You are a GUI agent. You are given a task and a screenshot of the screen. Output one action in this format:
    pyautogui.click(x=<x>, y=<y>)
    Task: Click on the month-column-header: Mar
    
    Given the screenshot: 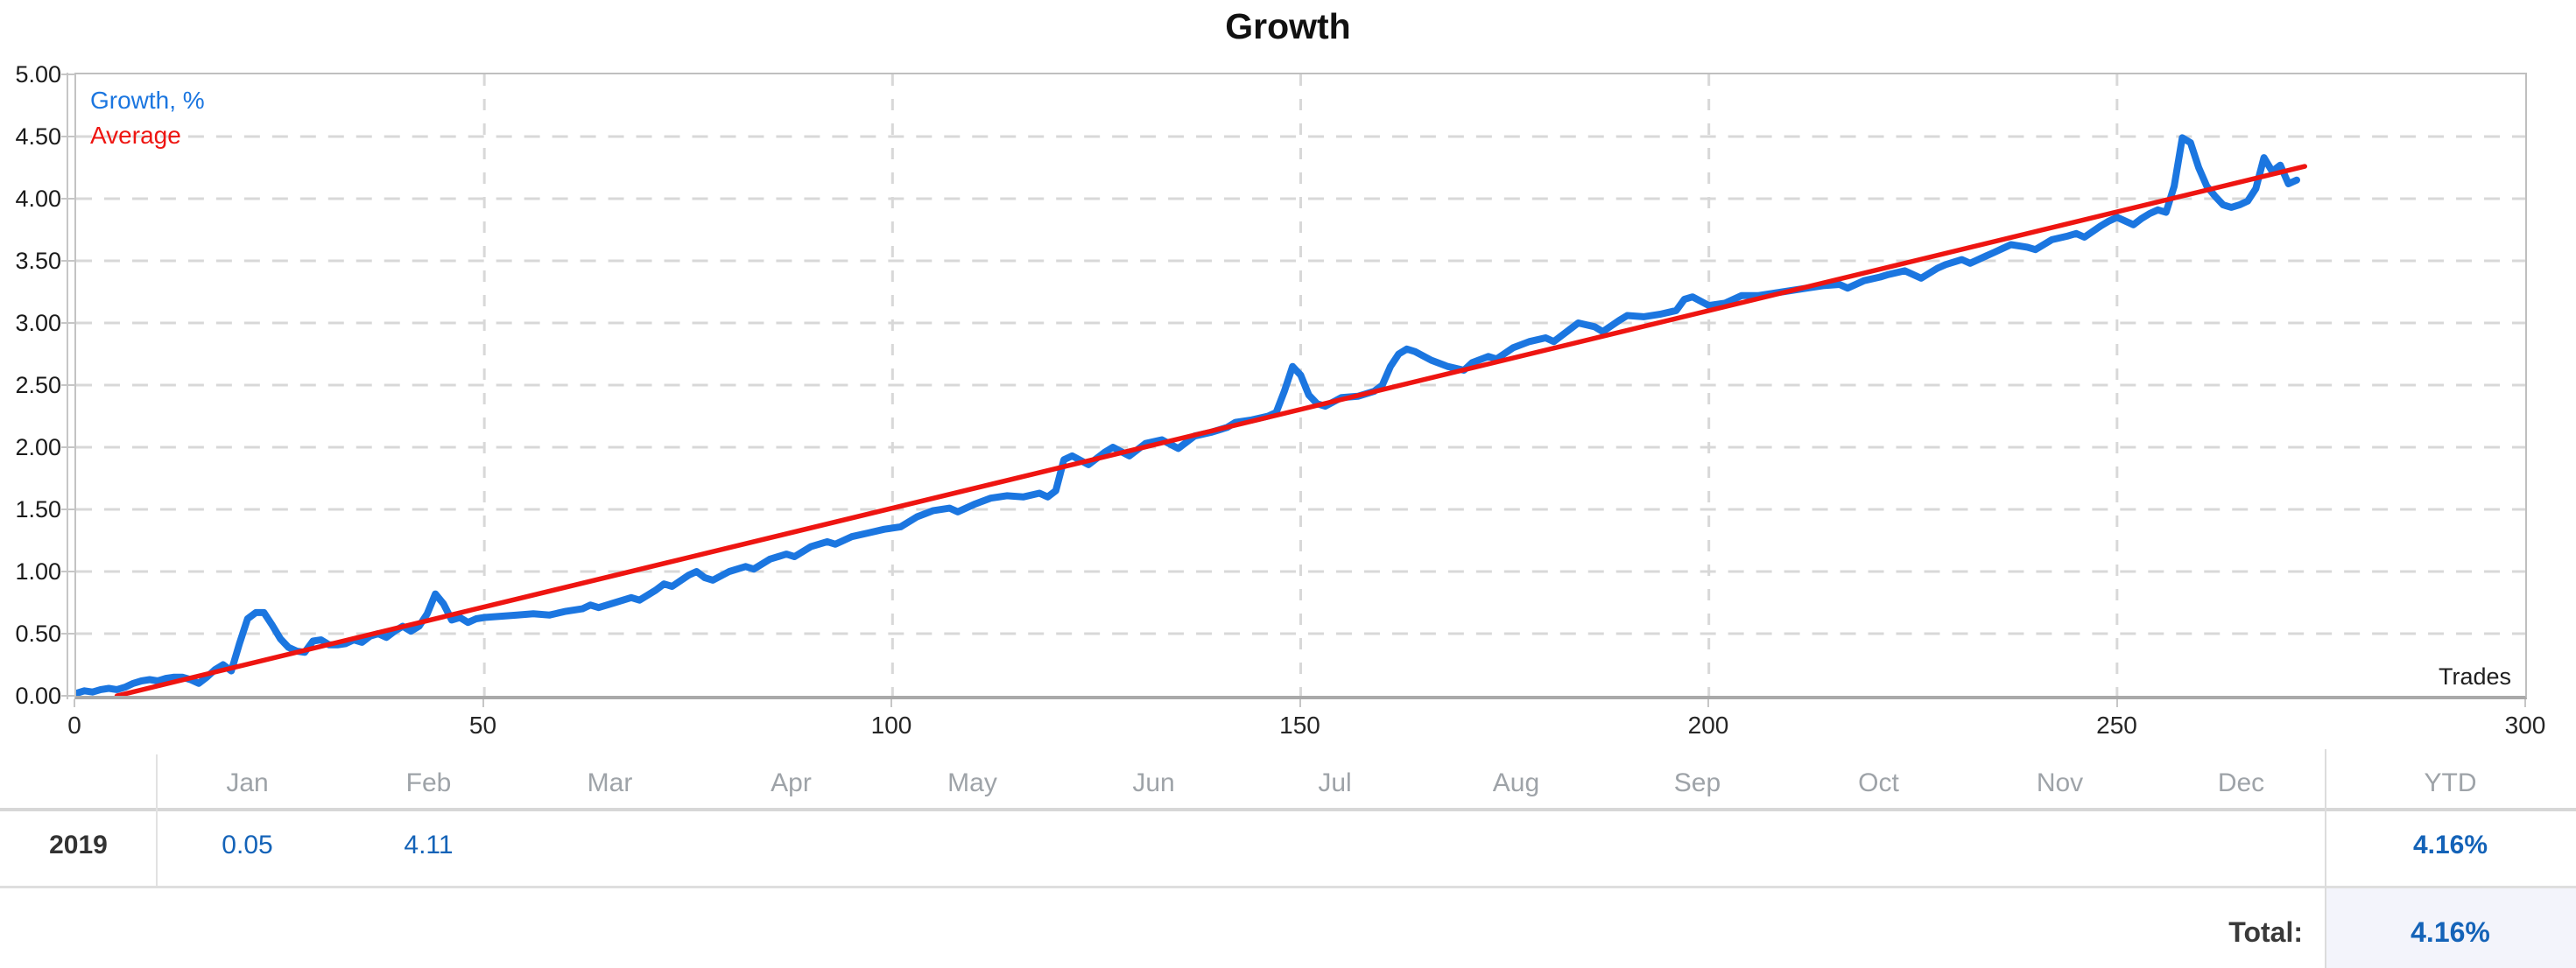 What is the action you would take?
    pyautogui.click(x=610, y=782)
    